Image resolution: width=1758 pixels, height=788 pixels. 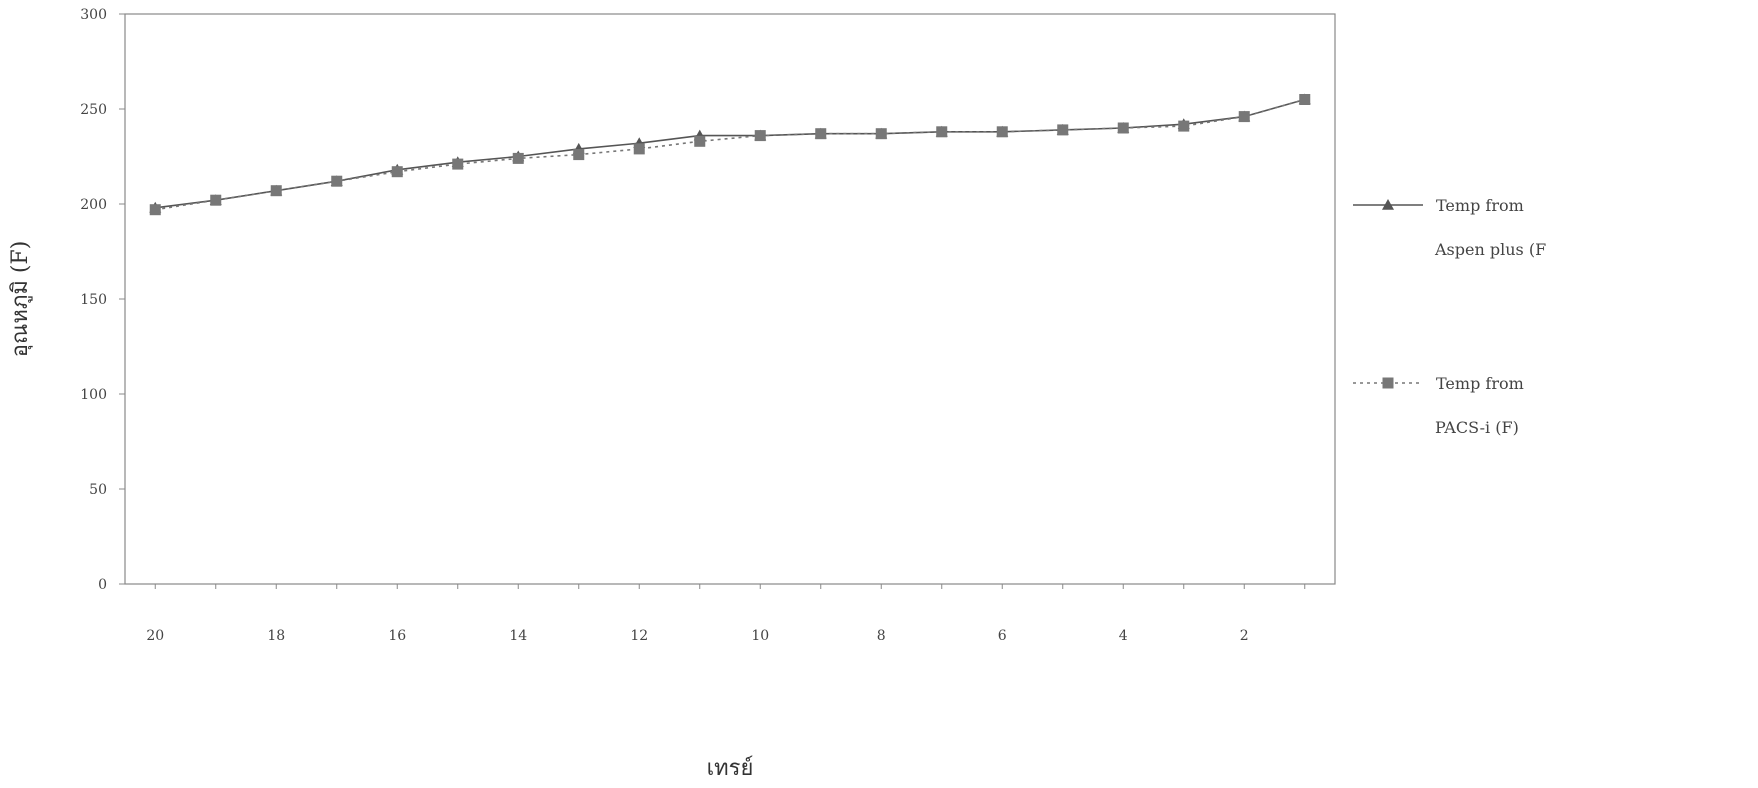 What do you see at coordinates (725, 614) in the screenshot?
I see `x-axis: 20 18 16 14 12 10 8 6 4 2` at bounding box center [725, 614].